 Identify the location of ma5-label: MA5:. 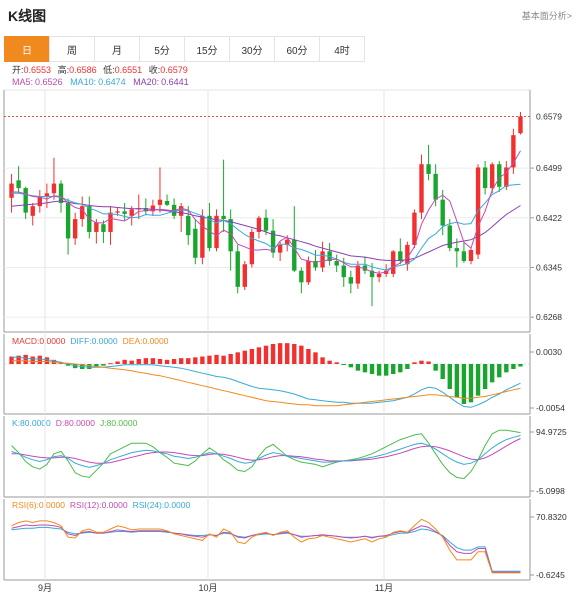
(22, 82).